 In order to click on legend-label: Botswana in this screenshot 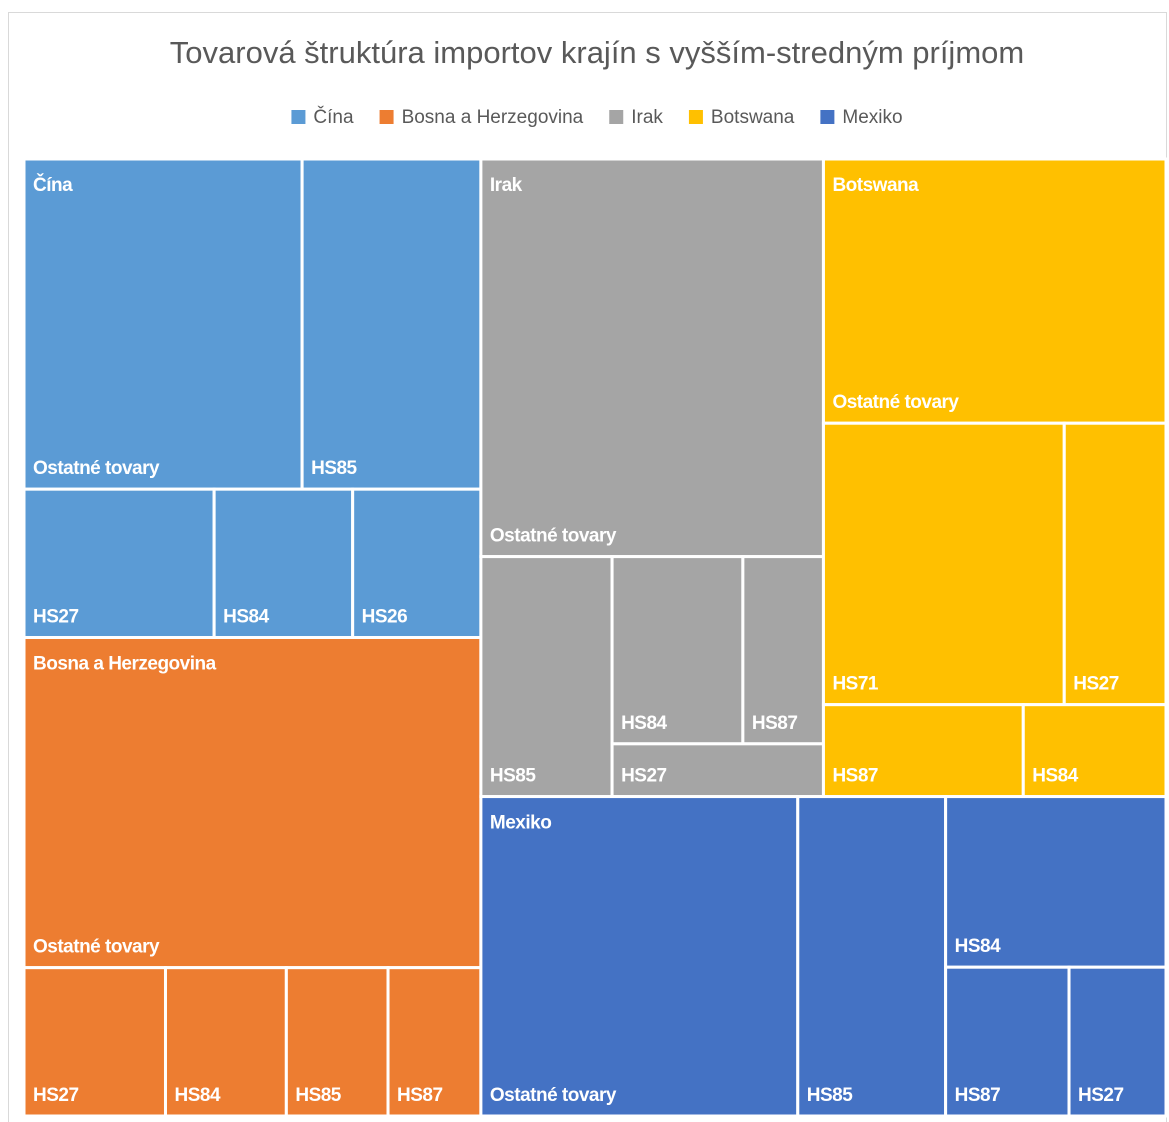, I will do `click(753, 117)`.